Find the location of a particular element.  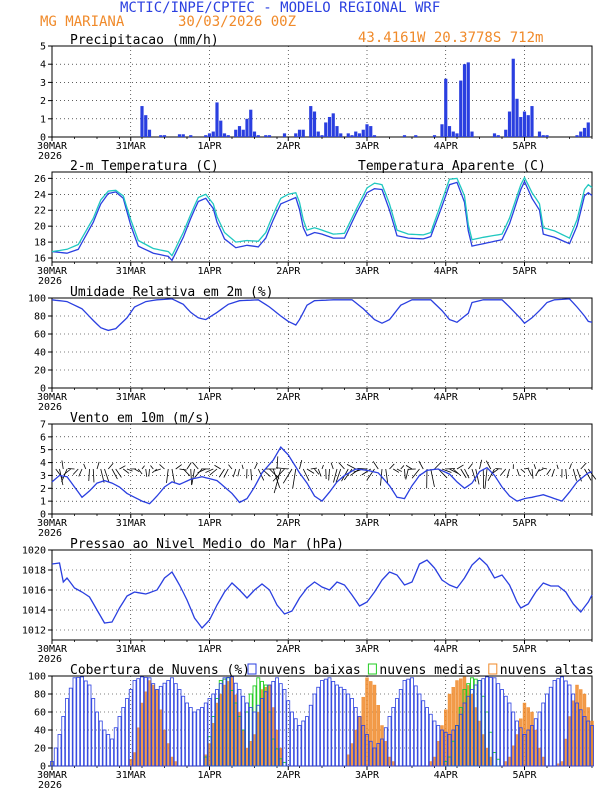

x-tick-label: 3APR is located at coordinates (367, 271).